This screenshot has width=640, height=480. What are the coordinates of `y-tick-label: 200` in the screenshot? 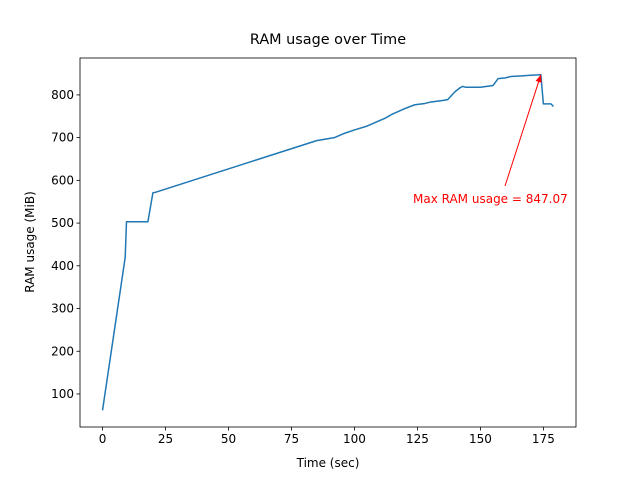 It's located at (62, 351).